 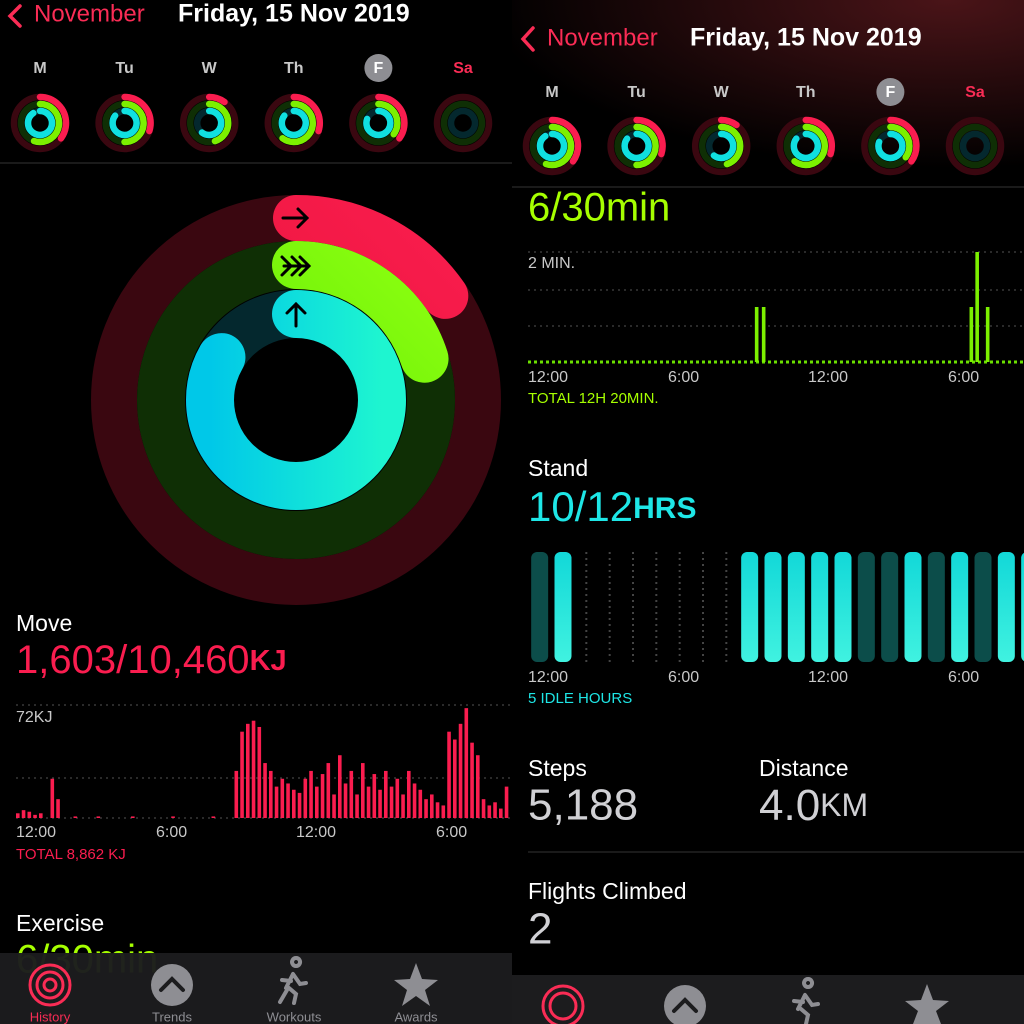 I want to click on stand-label: Stand, so click(x=558, y=468).